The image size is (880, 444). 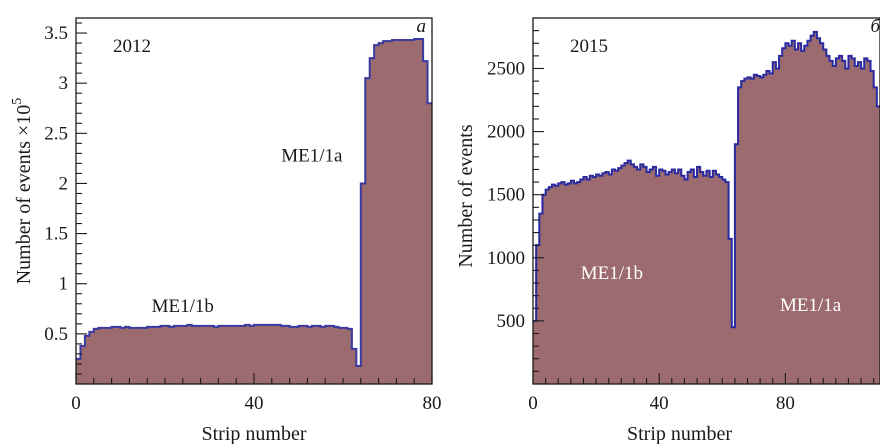 What do you see at coordinates (17, 101) in the screenshot?
I see `y-axis-label-exponent: 5` at bounding box center [17, 101].